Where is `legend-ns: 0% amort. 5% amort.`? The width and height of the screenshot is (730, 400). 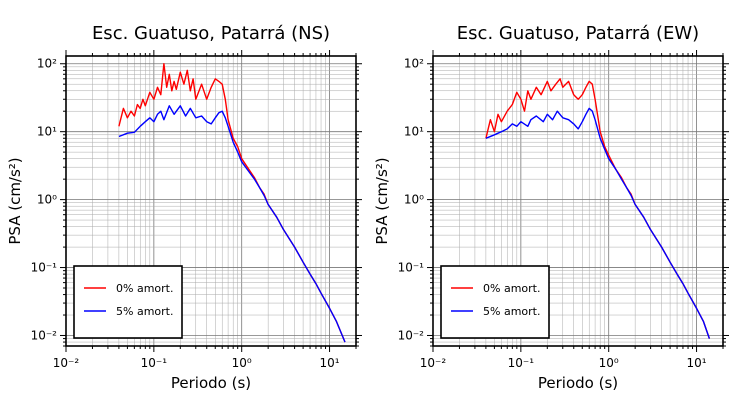 legend-ns: 0% amort. 5% amort. is located at coordinates (128, 302).